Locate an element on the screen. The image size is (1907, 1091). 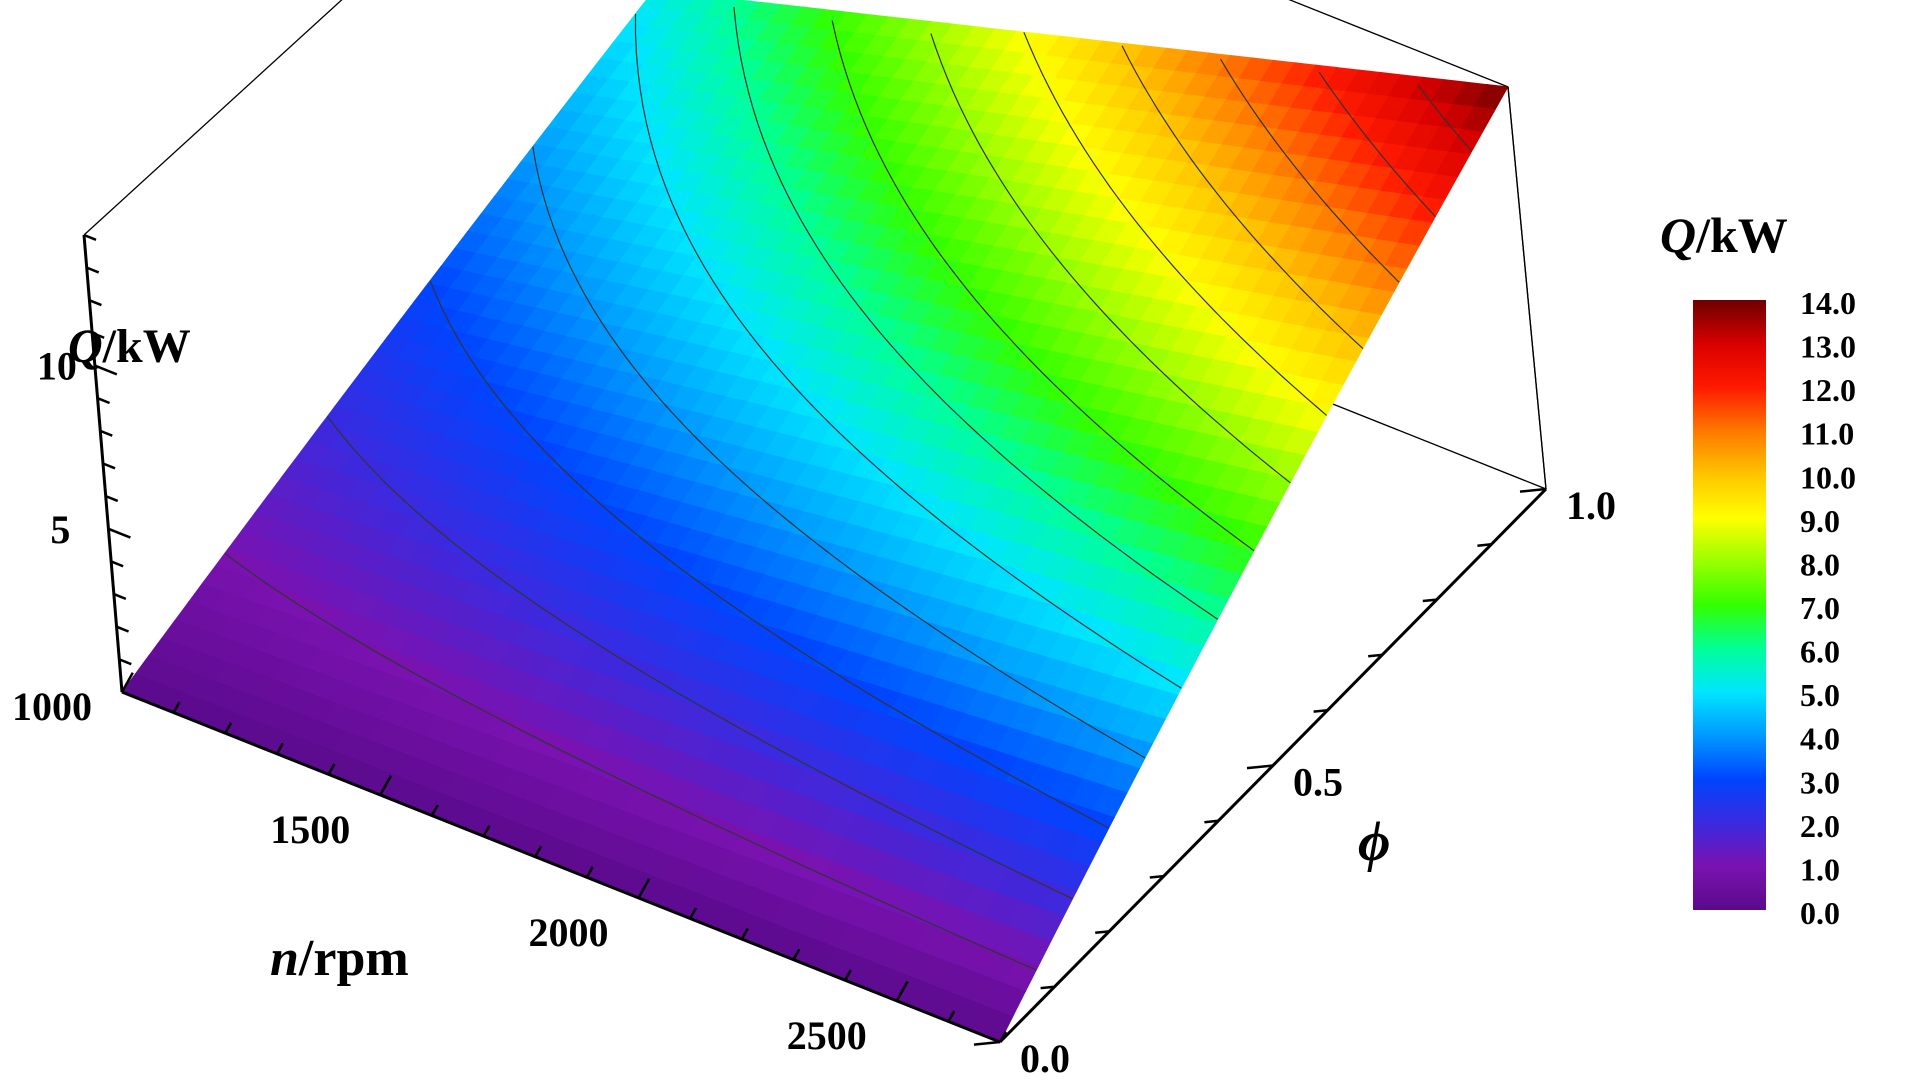
y-tick-label: 1.0 is located at coordinates (1591, 505).